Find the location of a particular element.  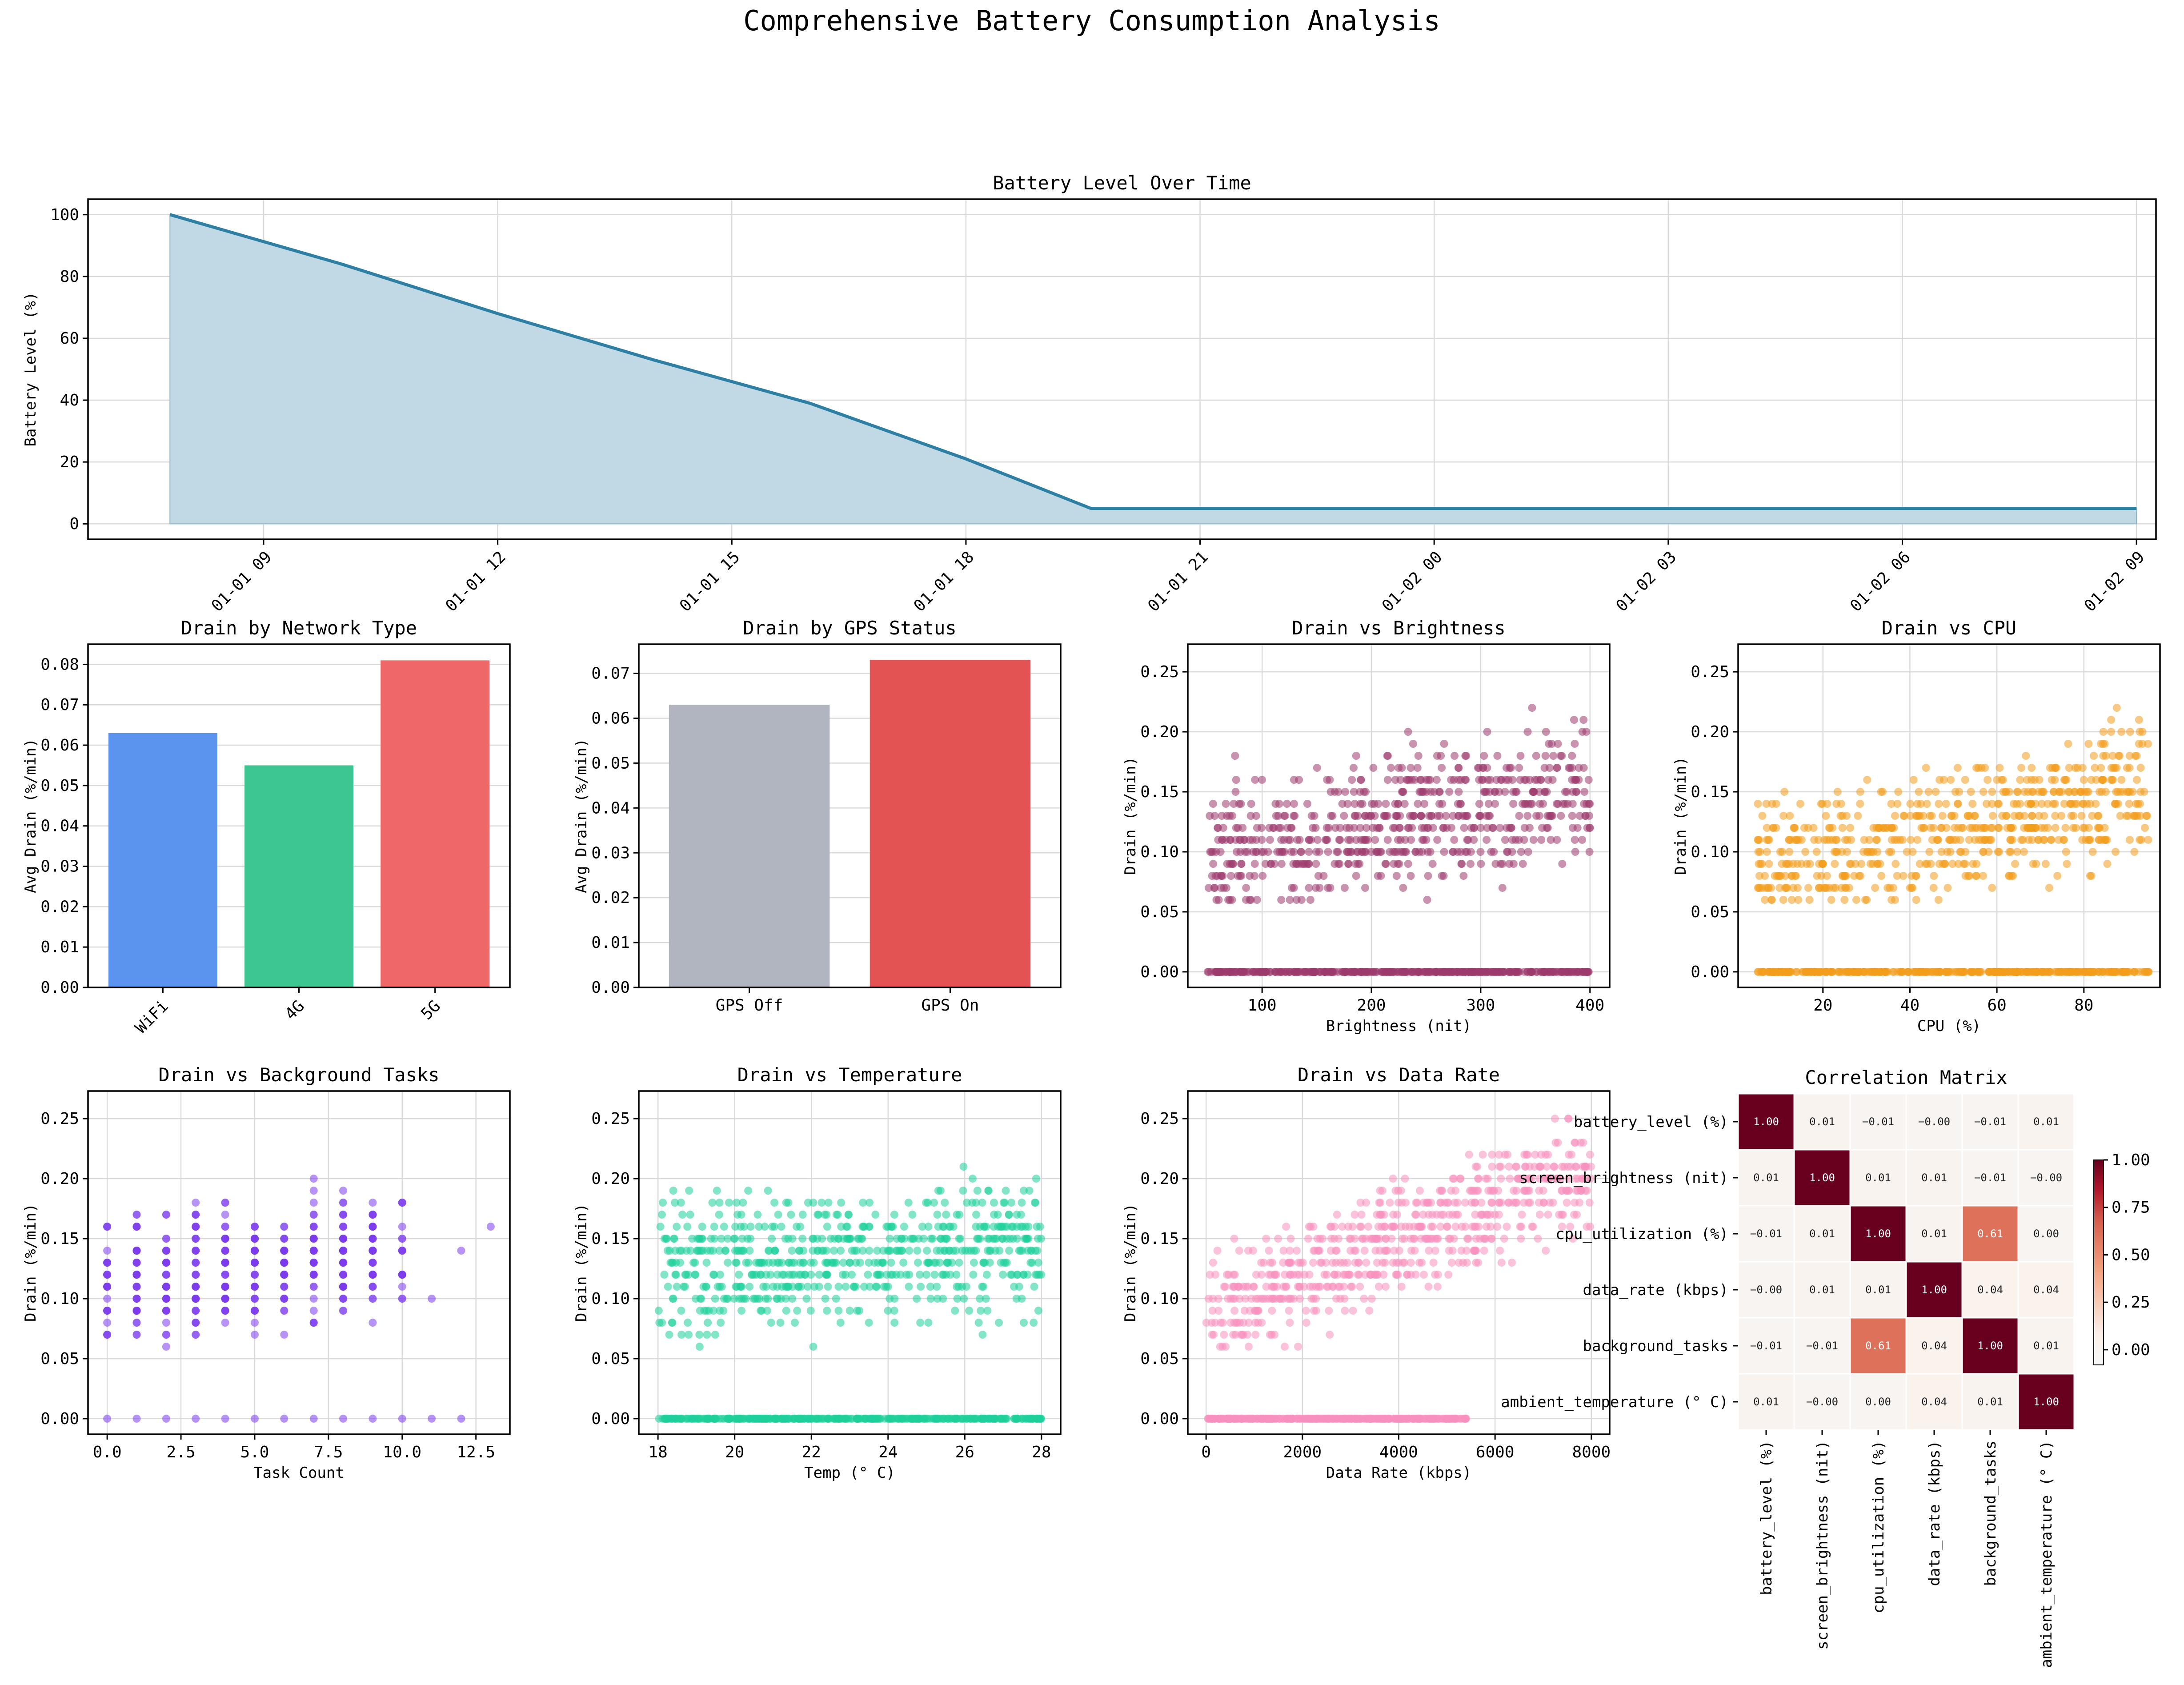

heatmap-cell-value: −0.00 is located at coordinates (1822, 1402).